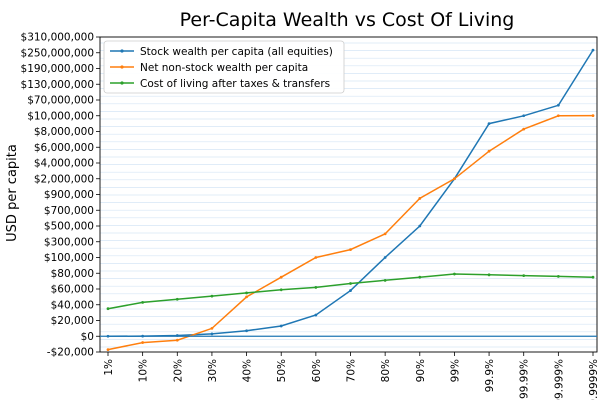 The width and height of the screenshot is (600, 404). What do you see at coordinates (72, 305) in the screenshot?
I see `y-tick-label: $40,000` at bounding box center [72, 305].